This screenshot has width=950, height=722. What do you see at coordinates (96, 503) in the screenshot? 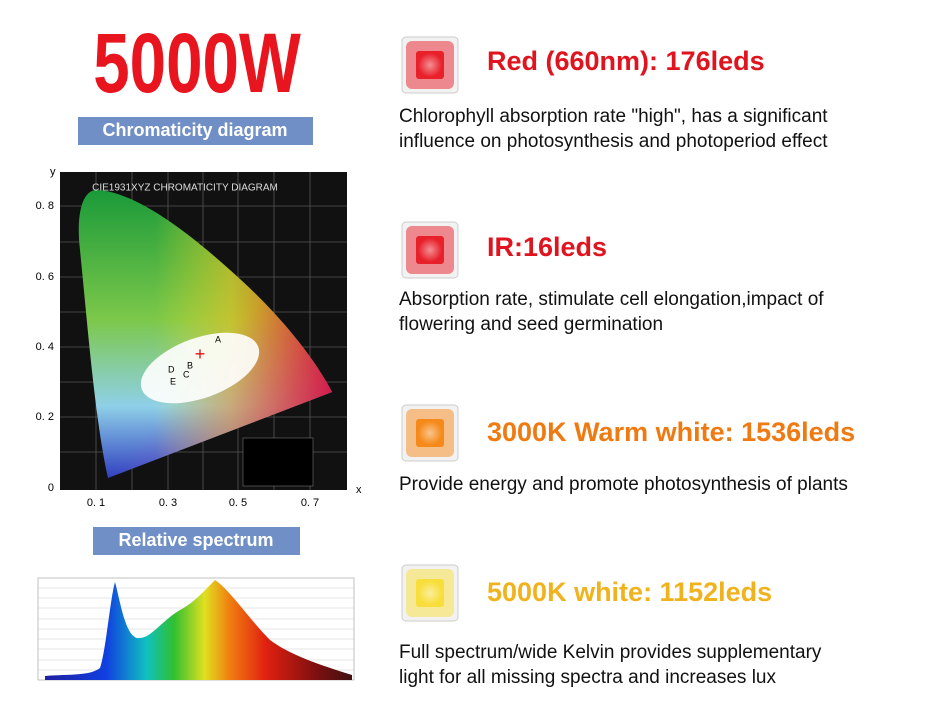
I see `x-tick-label: 0. 1` at bounding box center [96, 503].